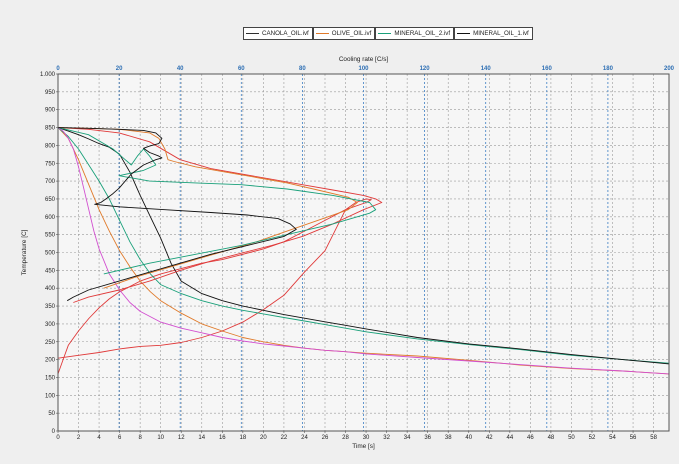 This screenshot has height=464, width=679. I want to click on x2-tick-label: 180, so click(608, 69).